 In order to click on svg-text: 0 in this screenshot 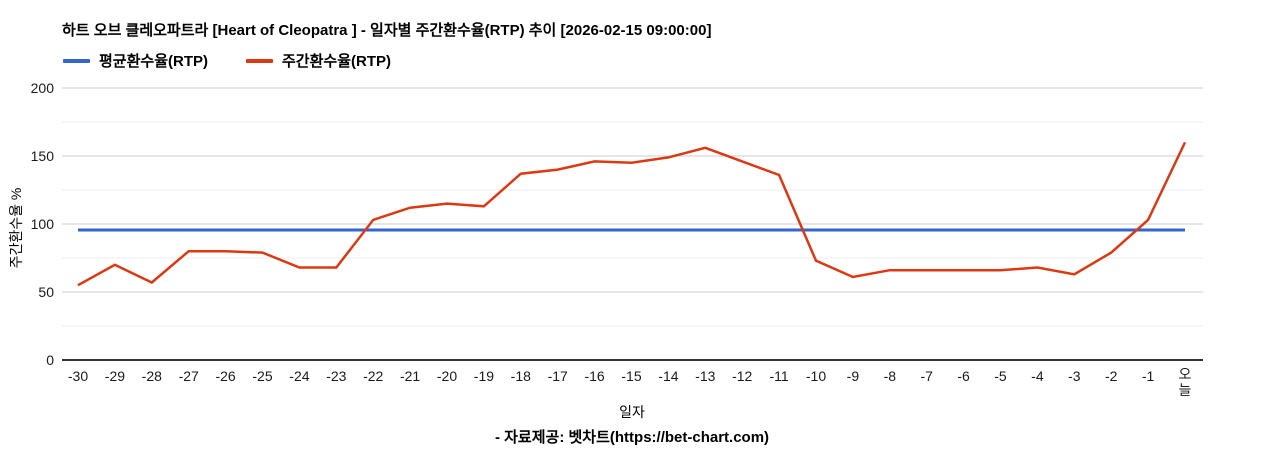, I will do `click(50, 360)`.